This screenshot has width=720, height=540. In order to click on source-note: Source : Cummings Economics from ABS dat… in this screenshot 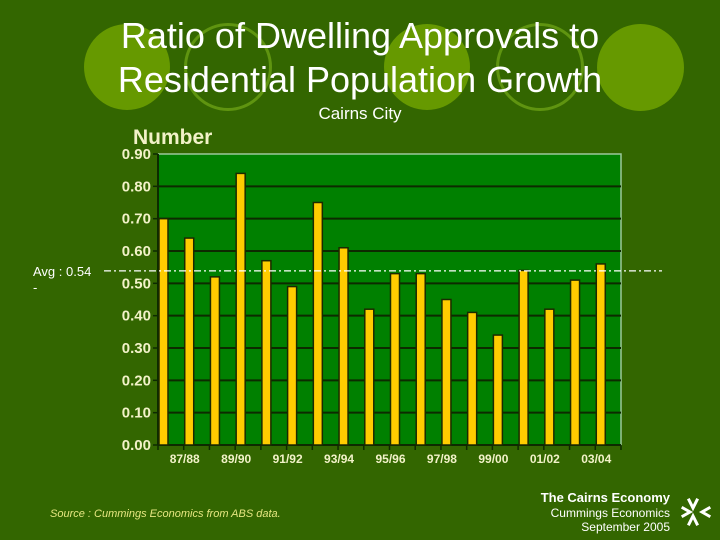, I will do `click(165, 514)`.